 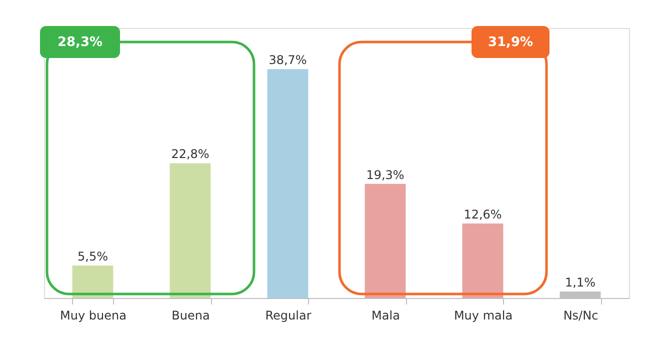 What do you see at coordinates (288, 315) in the screenshot?
I see `x-tick-label: Regular` at bounding box center [288, 315].